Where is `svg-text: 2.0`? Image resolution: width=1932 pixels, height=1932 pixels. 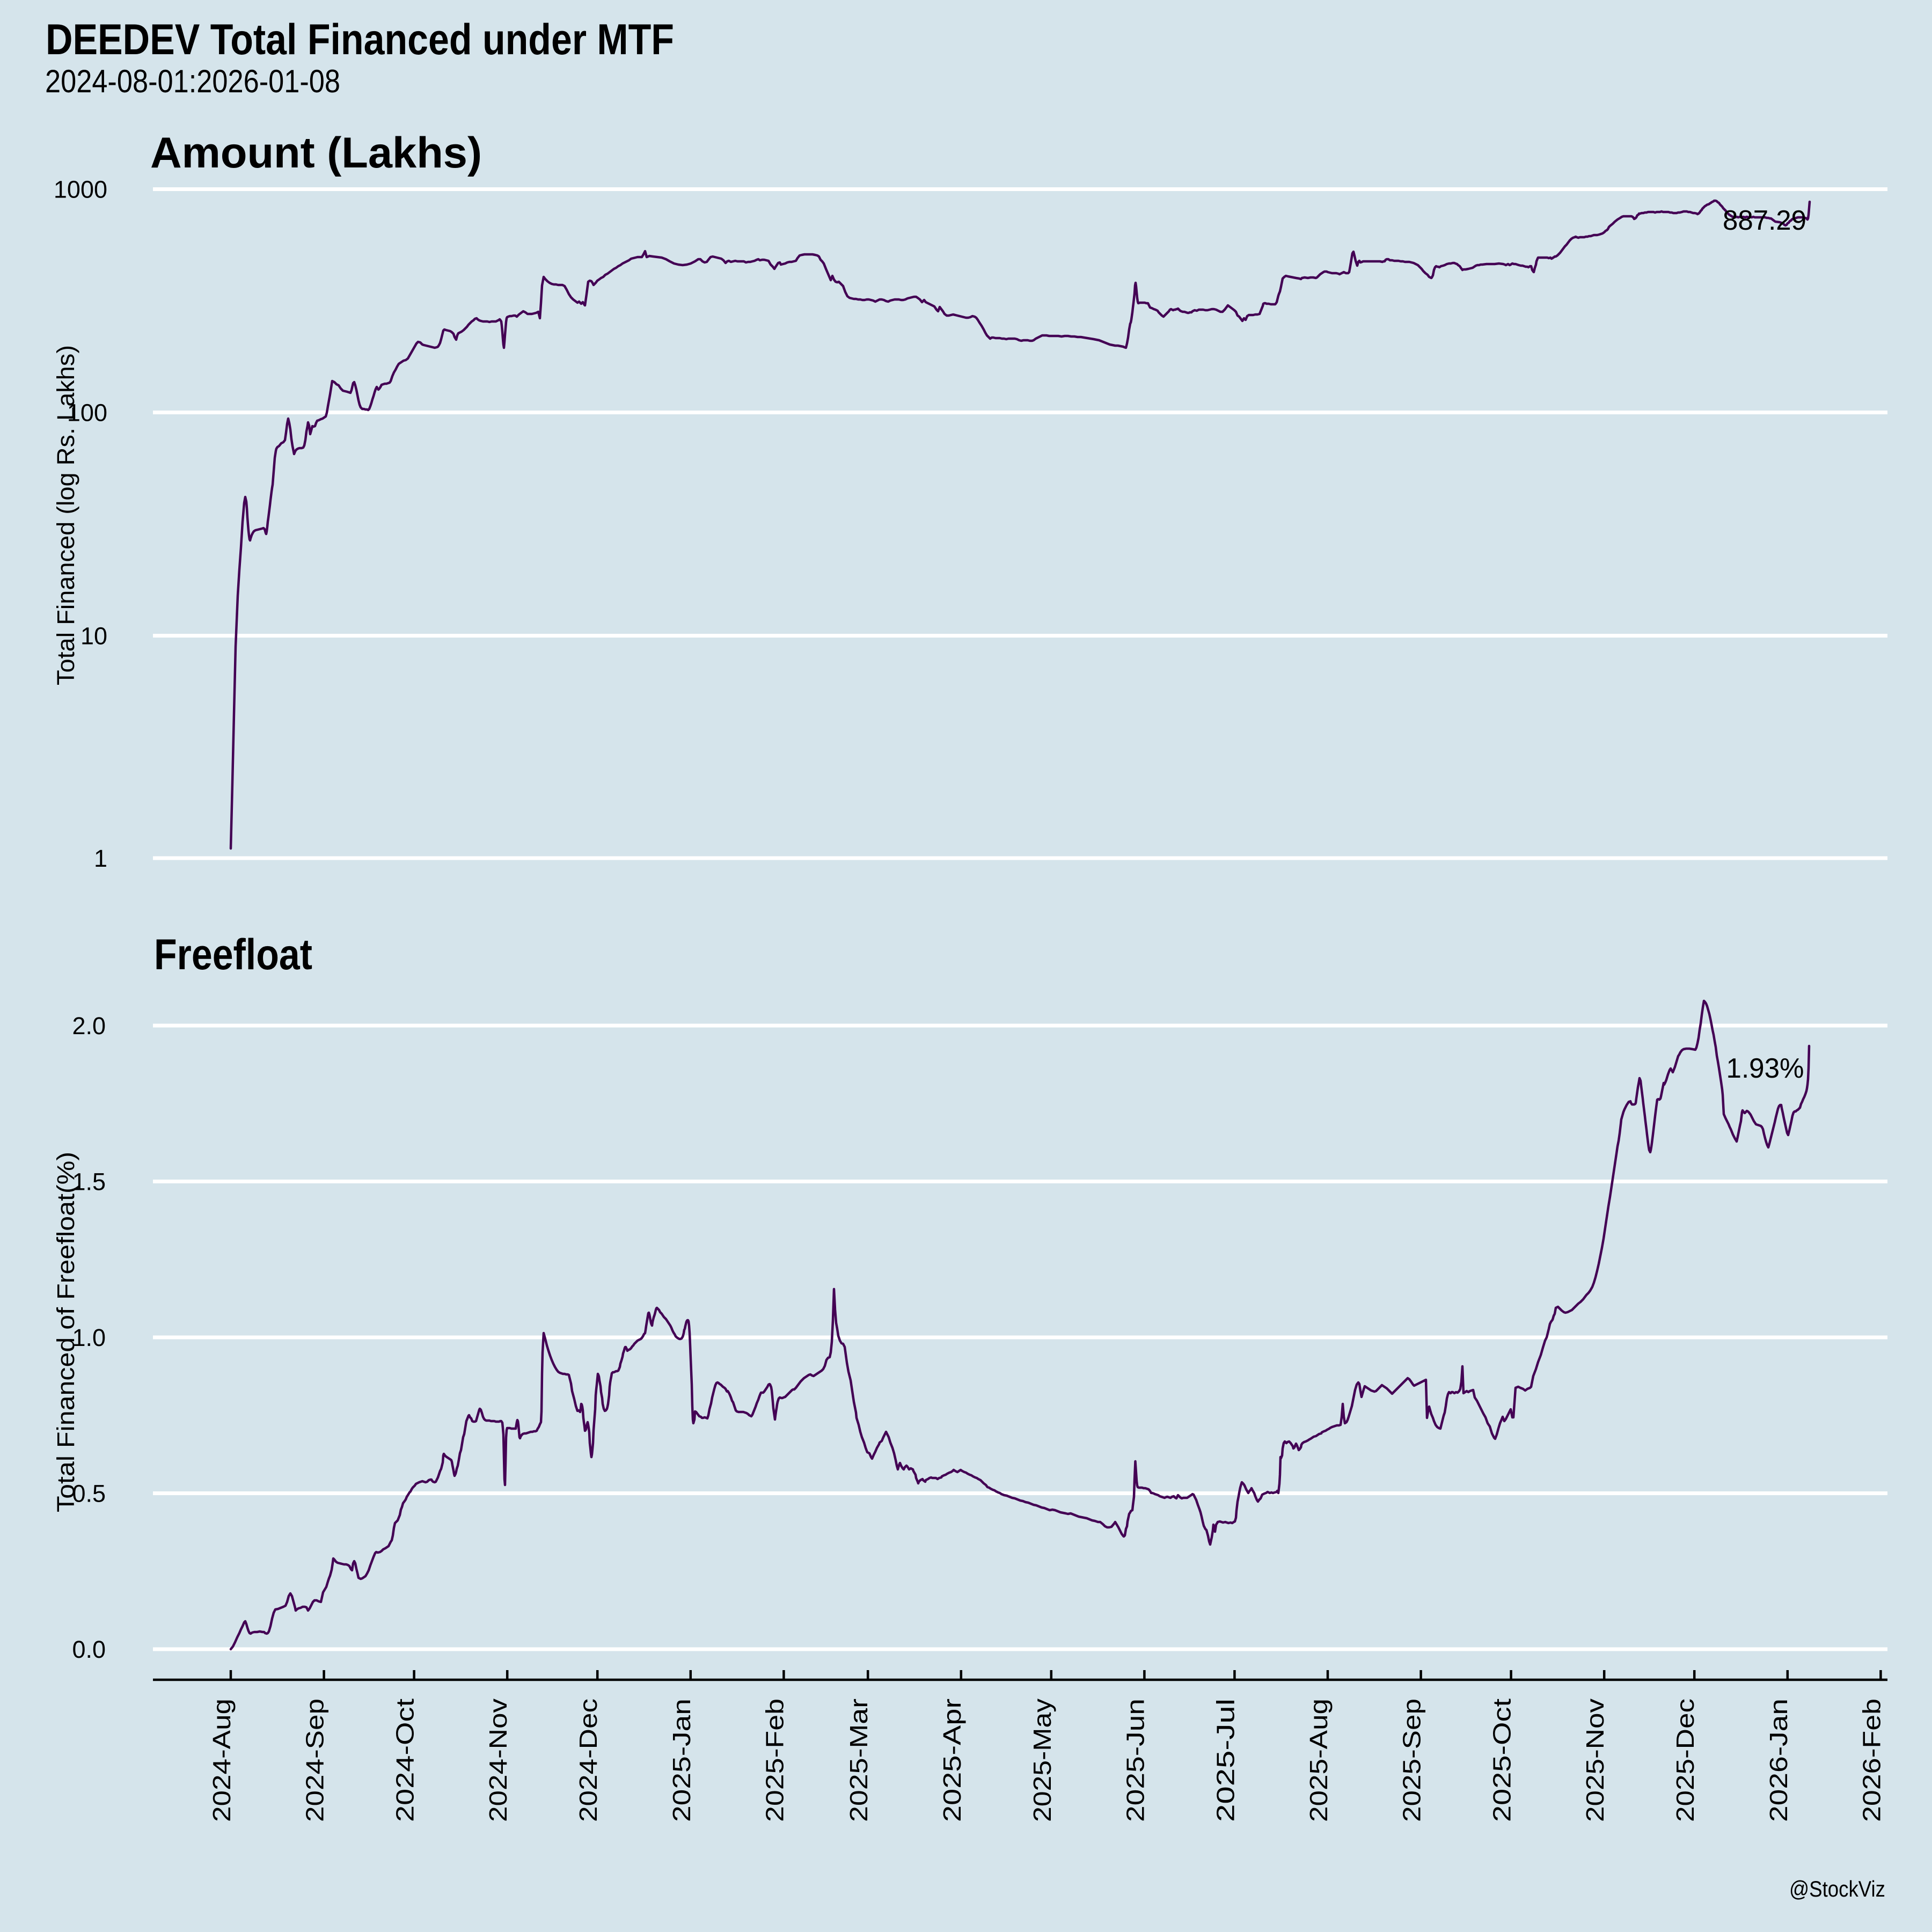 svg-text: 2.0 is located at coordinates (89, 1026).